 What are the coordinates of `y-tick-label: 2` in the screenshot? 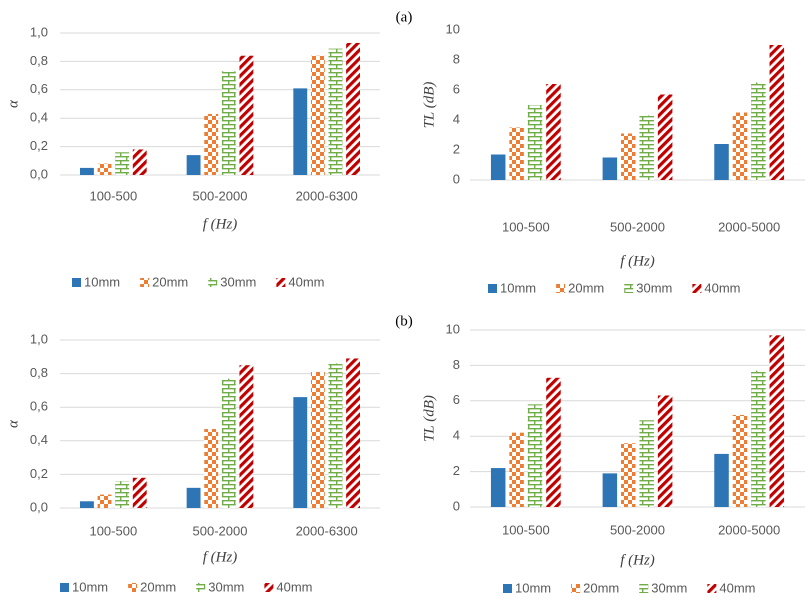 It's located at (456, 470).